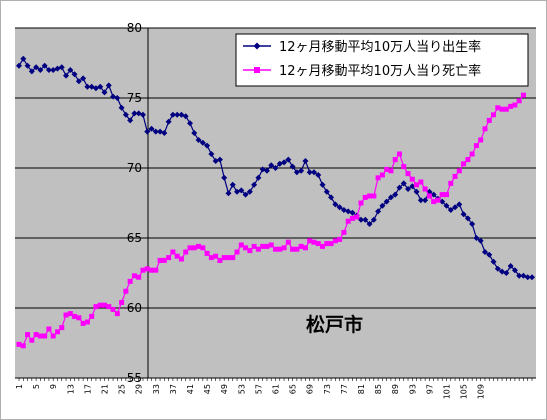 This screenshot has height=420, width=547. What do you see at coordinates (464, 391) in the screenshot?
I see `x-tick-label: 105` at bounding box center [464, 391].